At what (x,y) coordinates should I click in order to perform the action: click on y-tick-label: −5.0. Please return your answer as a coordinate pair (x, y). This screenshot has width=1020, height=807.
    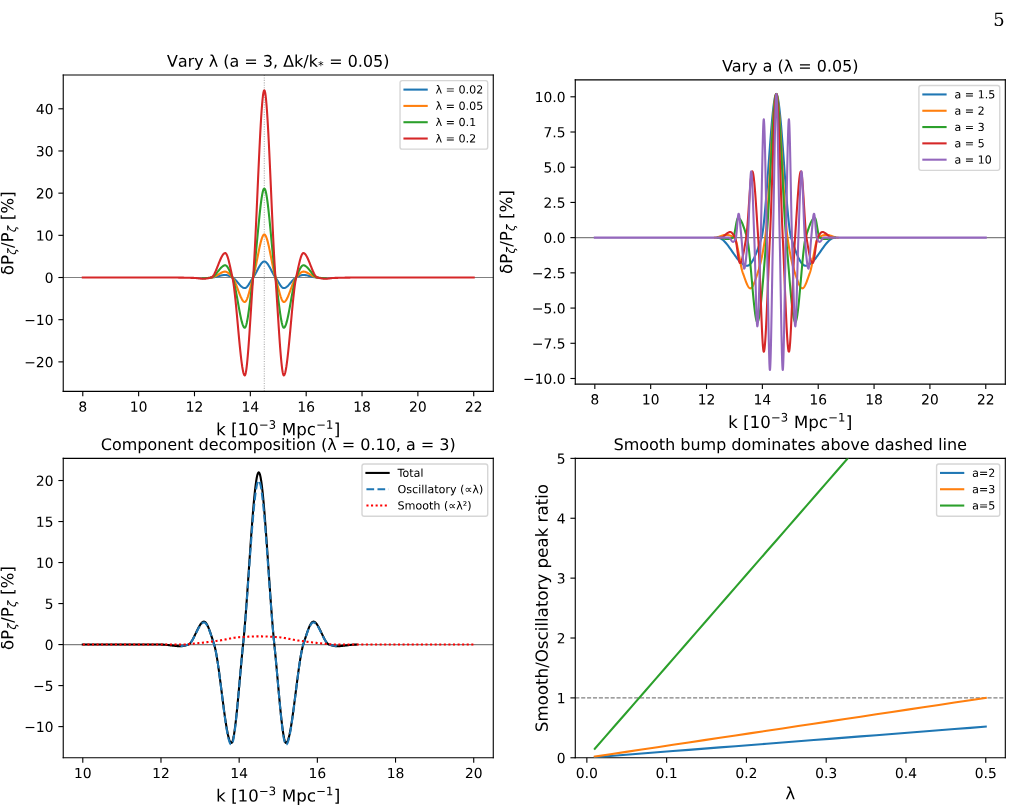
    Looking at the image, I should click on (549, 308).